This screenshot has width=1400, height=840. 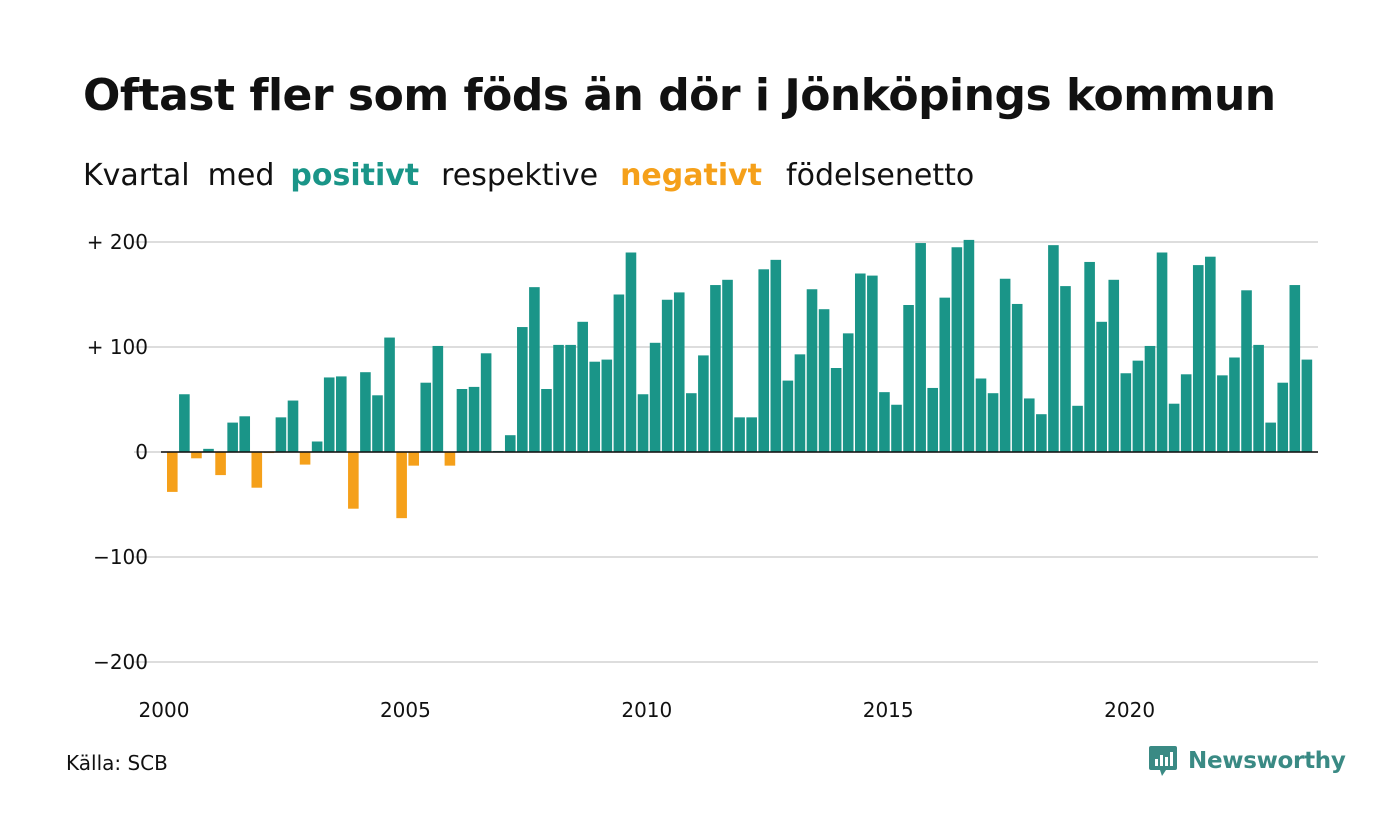 What do you see at coordinates (1163, 761) in the screenshot?
I see `newsworthy-logo-icon` at bounding box center [1163, 761].